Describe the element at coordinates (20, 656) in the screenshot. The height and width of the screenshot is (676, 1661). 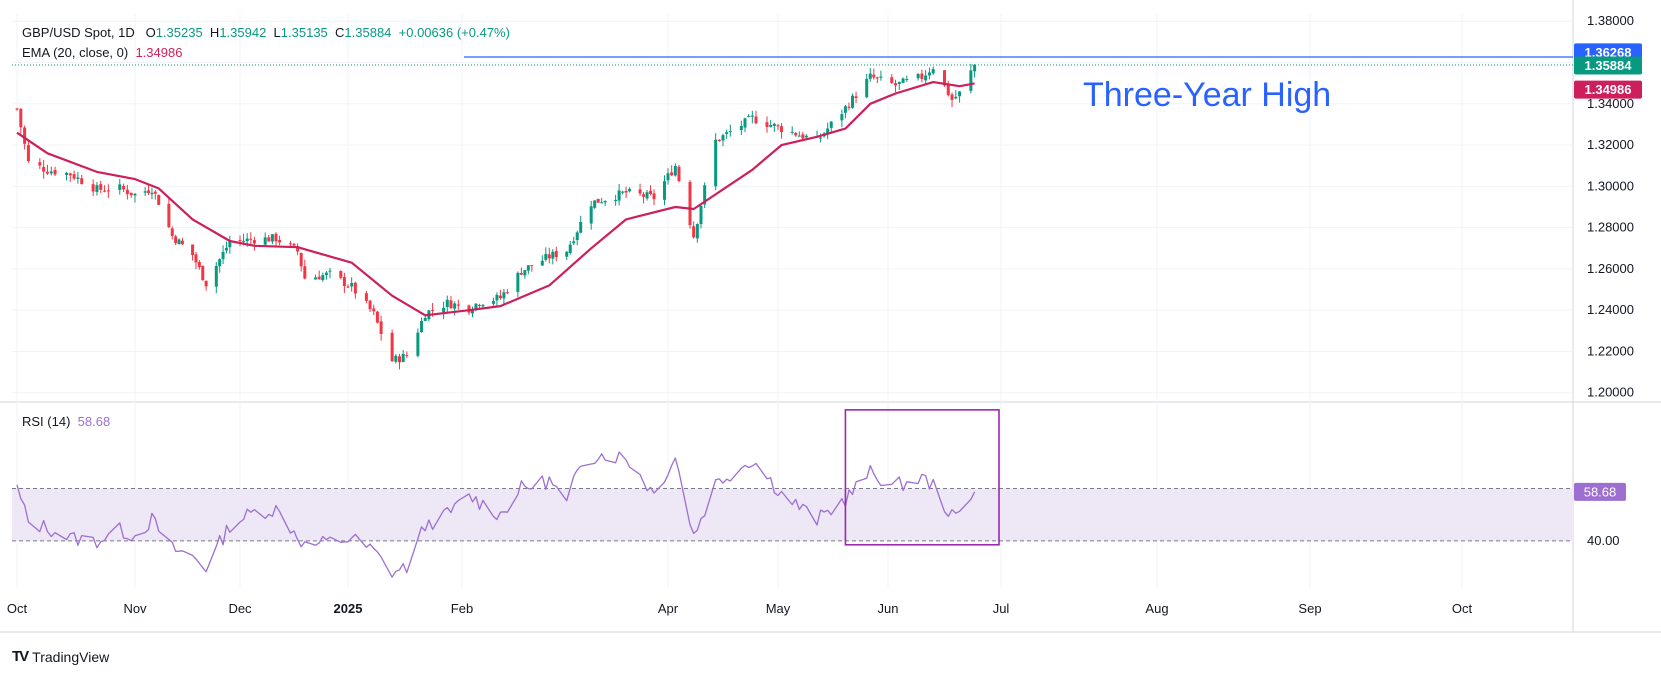
I see `tradingview-logo-icon: TV` at that location.